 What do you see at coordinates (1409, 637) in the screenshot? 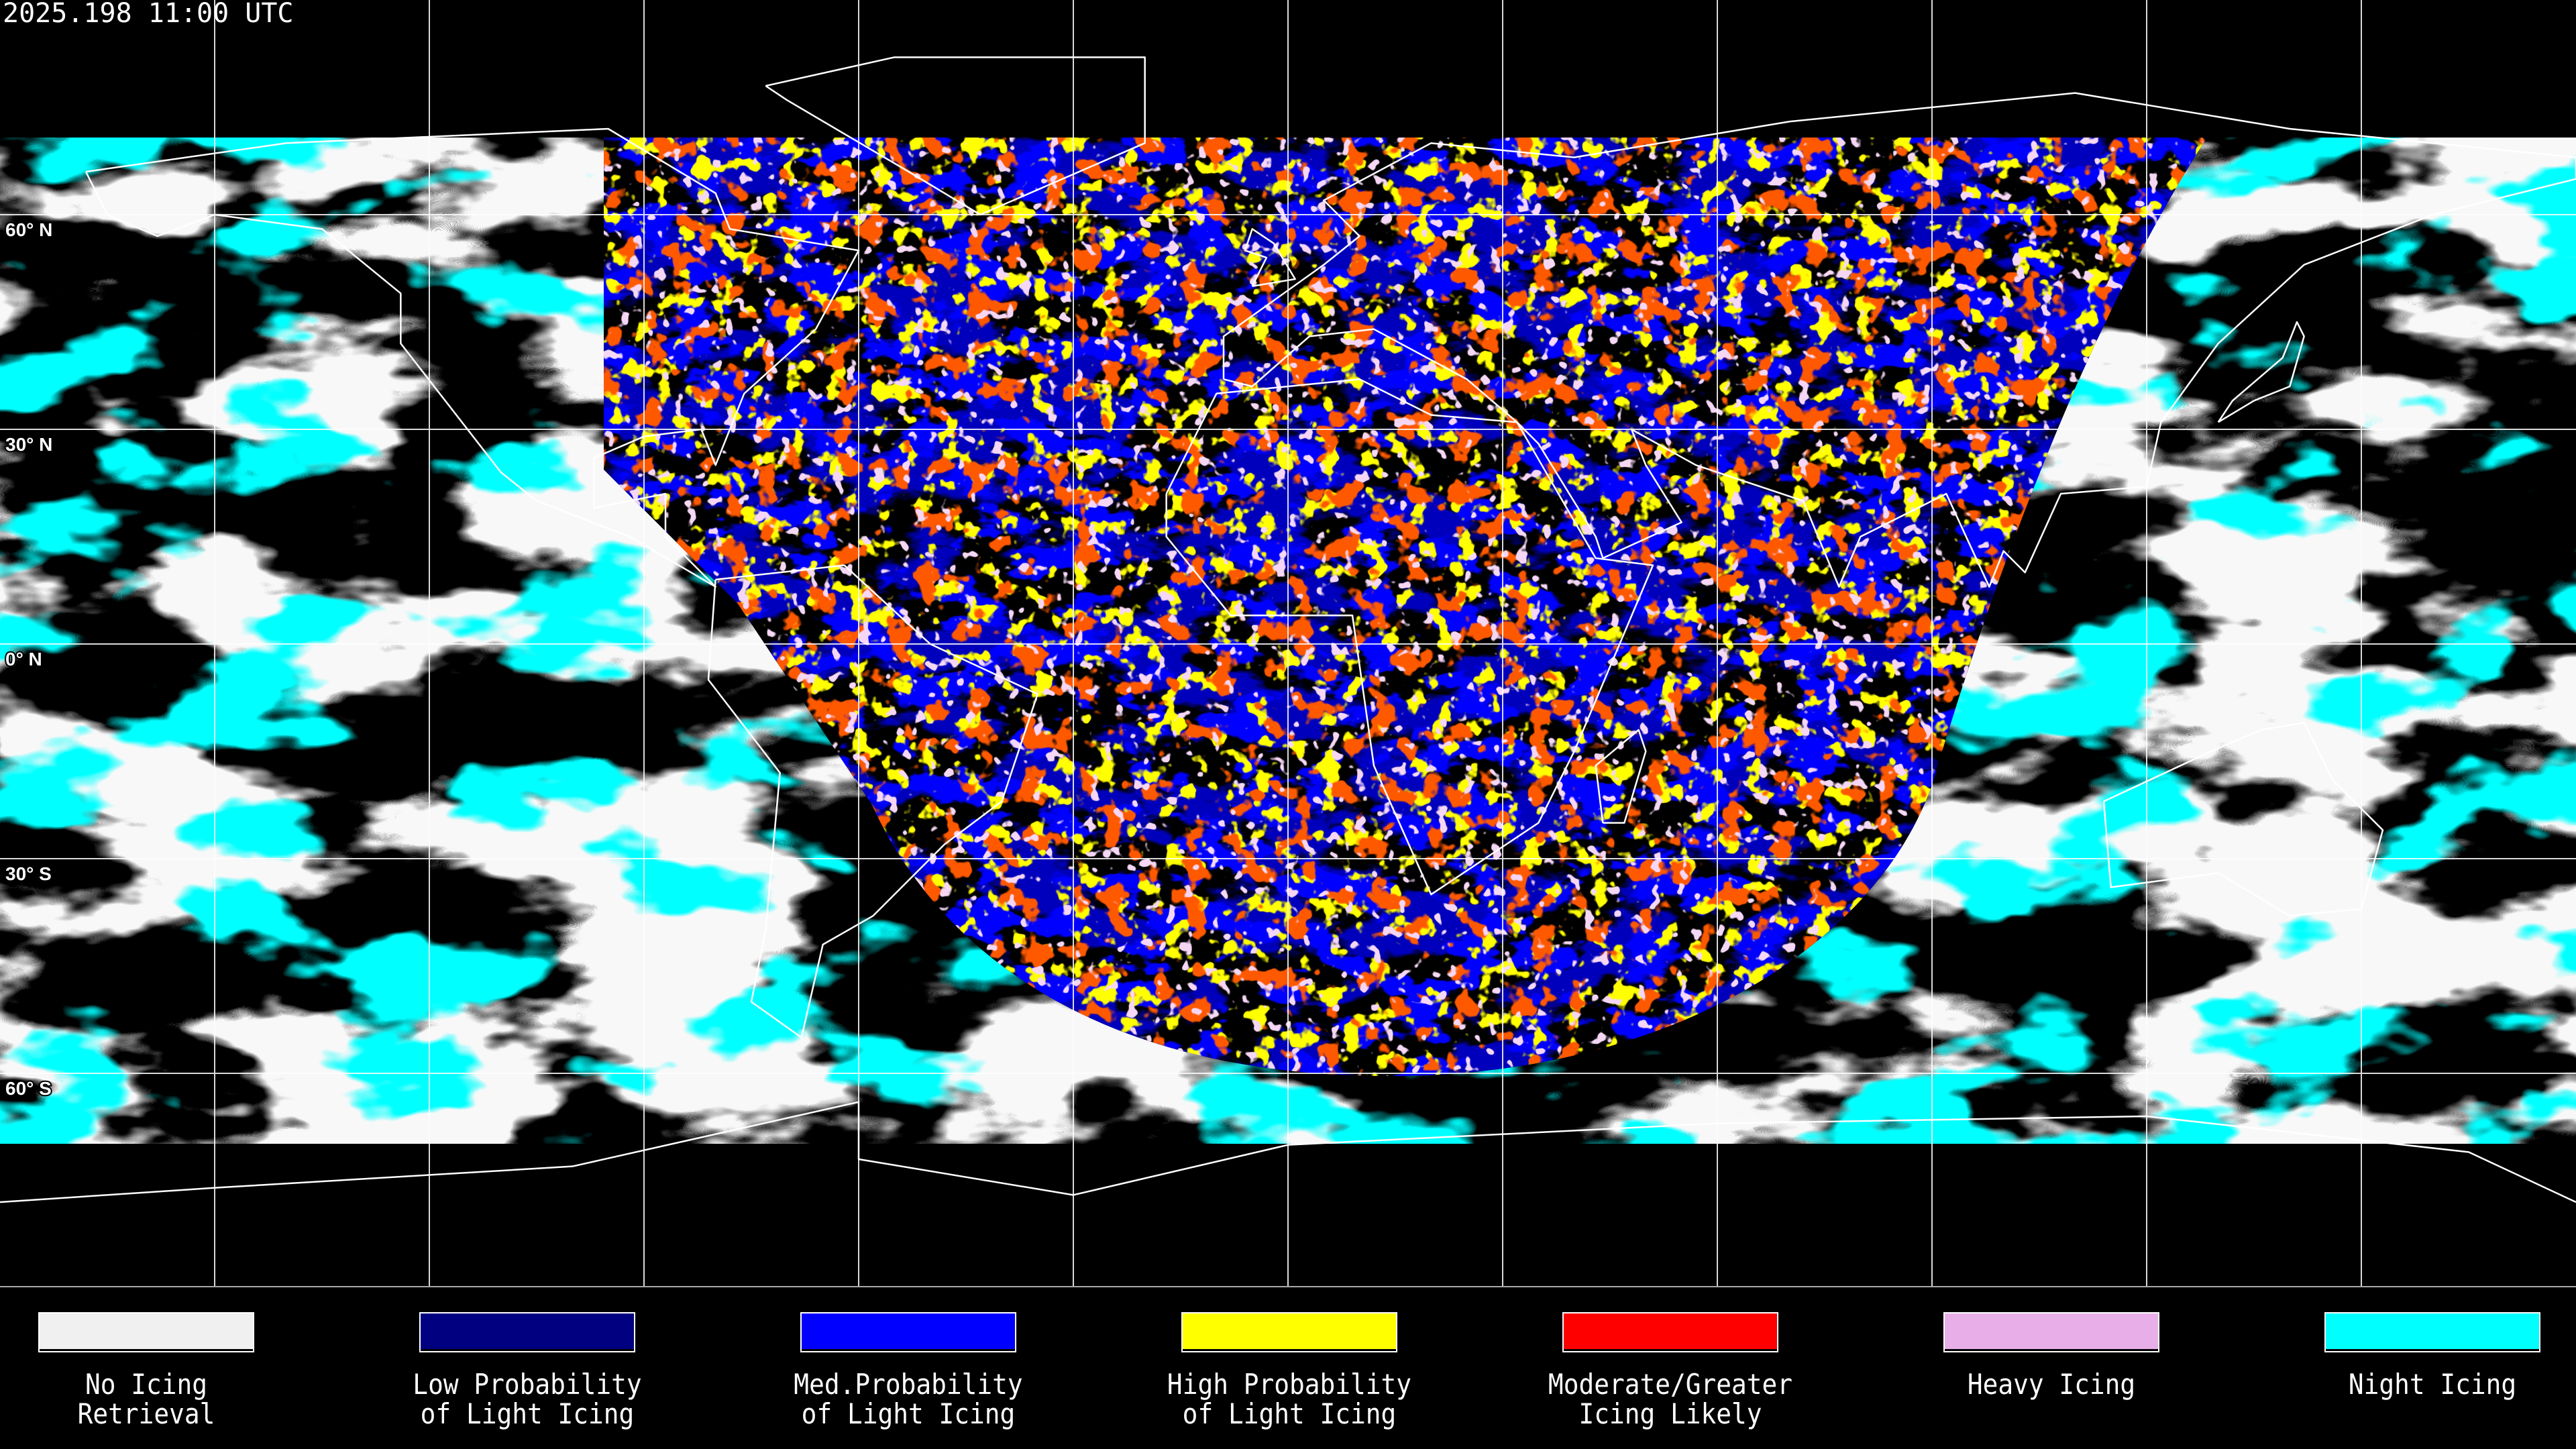
I see `coastline-africa` at bounding box center [1409, 637].